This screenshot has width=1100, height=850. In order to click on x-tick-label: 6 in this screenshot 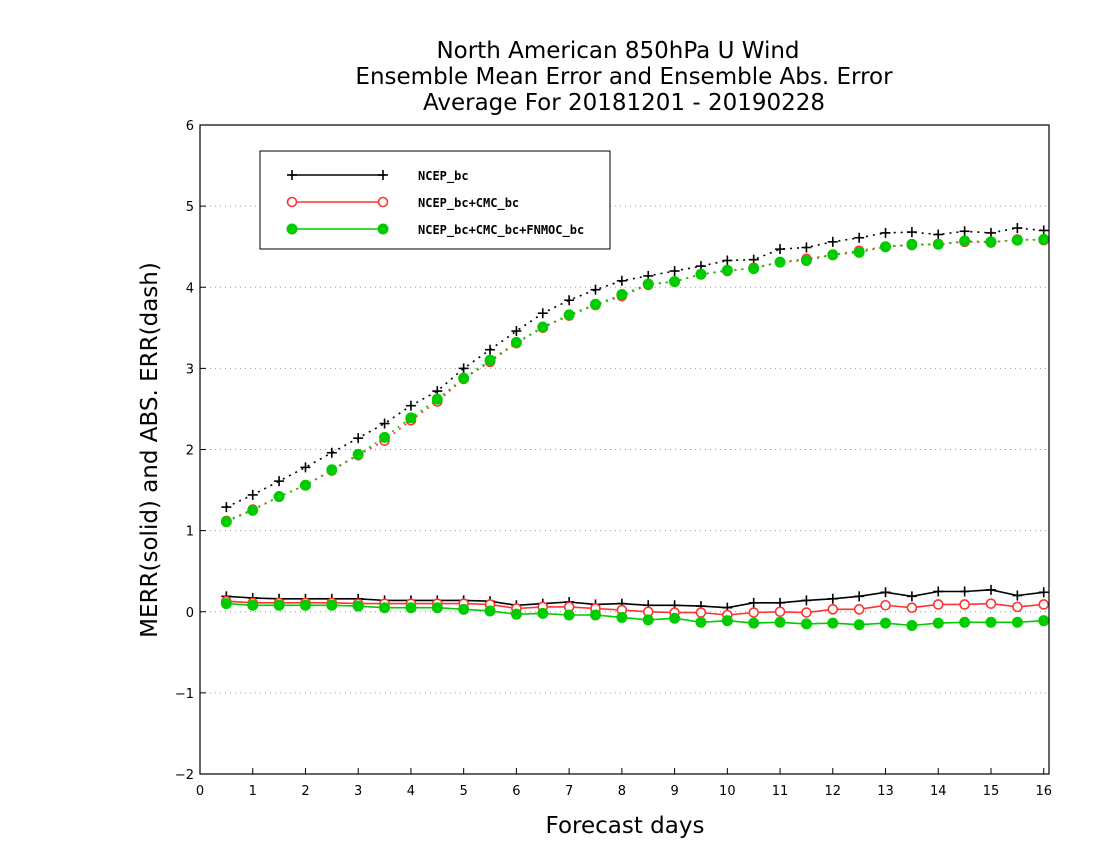, I will do `click(516, 791)`.